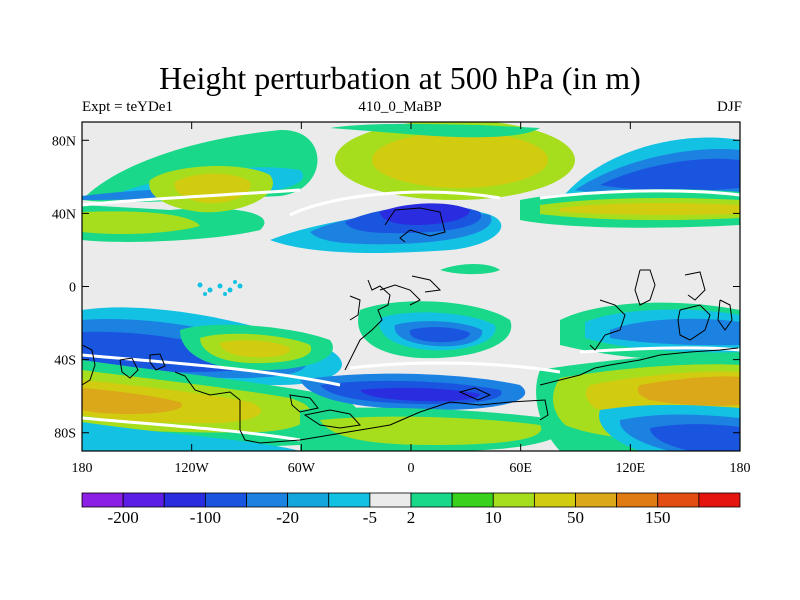 This screenshot has height=600, width=800. What do you see at coordinates (220, 288) in the screenshot?
I see `equatorial-speckle` at bounding box center [220, 288].